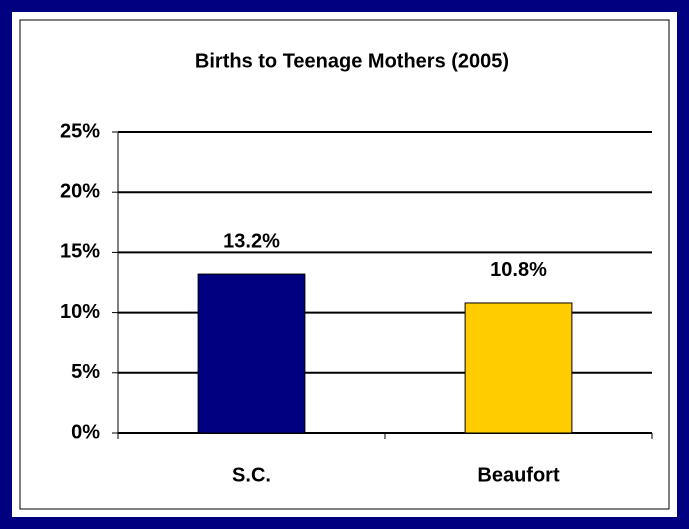 The height and width of the screenshot is (529, 689). Describe the element at coordinates (80, 312) in the screenshot. I see `y-tick-label: 10%` at that location.